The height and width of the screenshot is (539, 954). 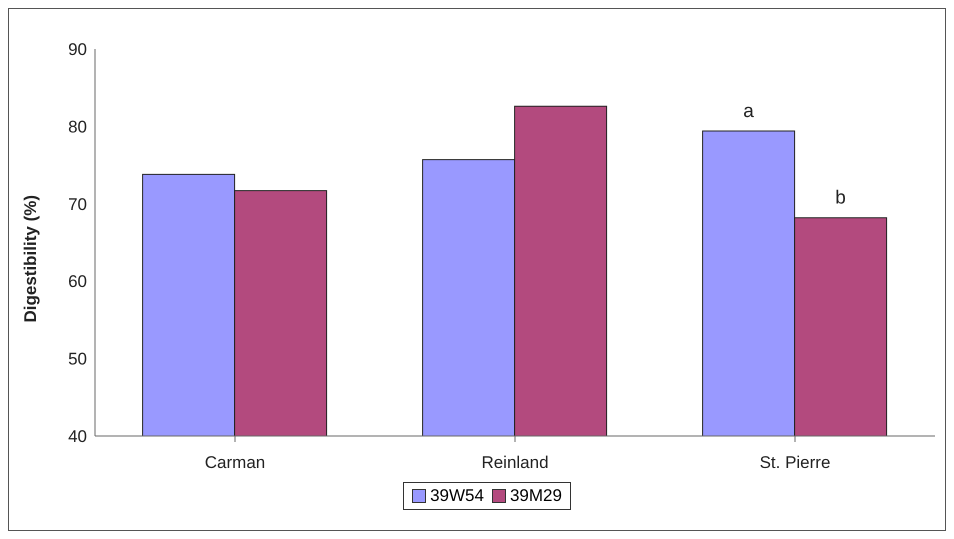 What do you see at coordinates (840, 198) in the screenshot?
I see `annotation: b` at bounding box center [840, 198].